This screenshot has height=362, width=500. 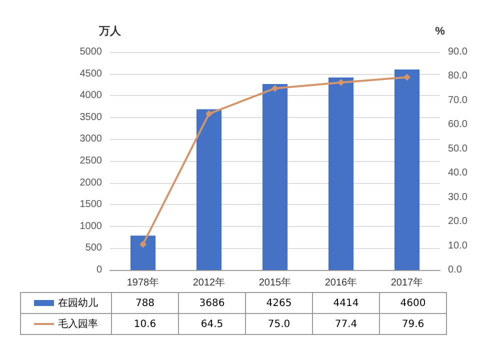 I want to click on y2-tick-label: 0.0, so click(x=455, y=270).